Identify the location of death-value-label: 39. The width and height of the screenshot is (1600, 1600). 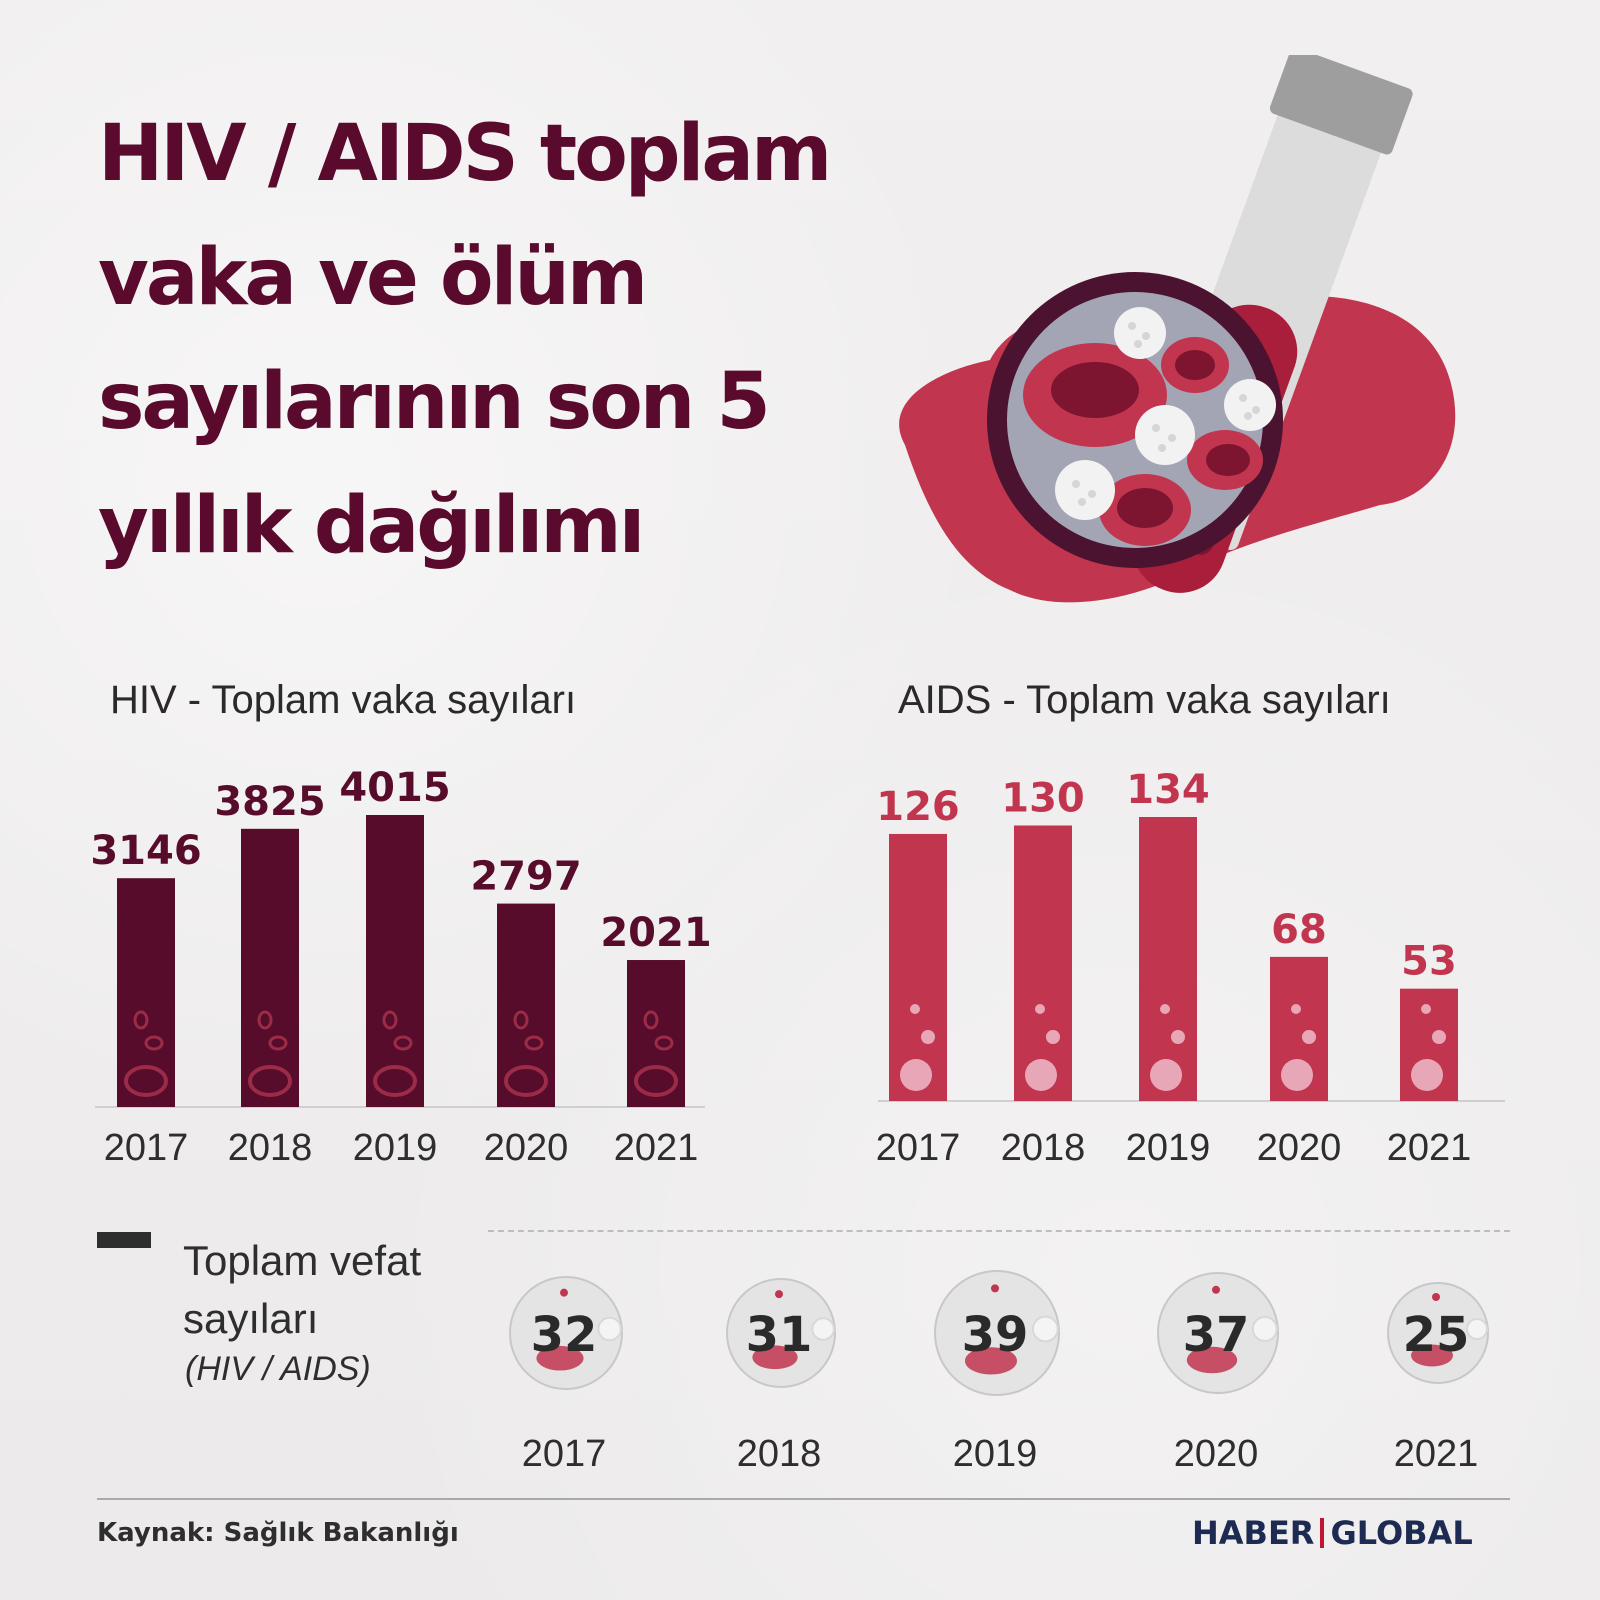
(995, 1335).